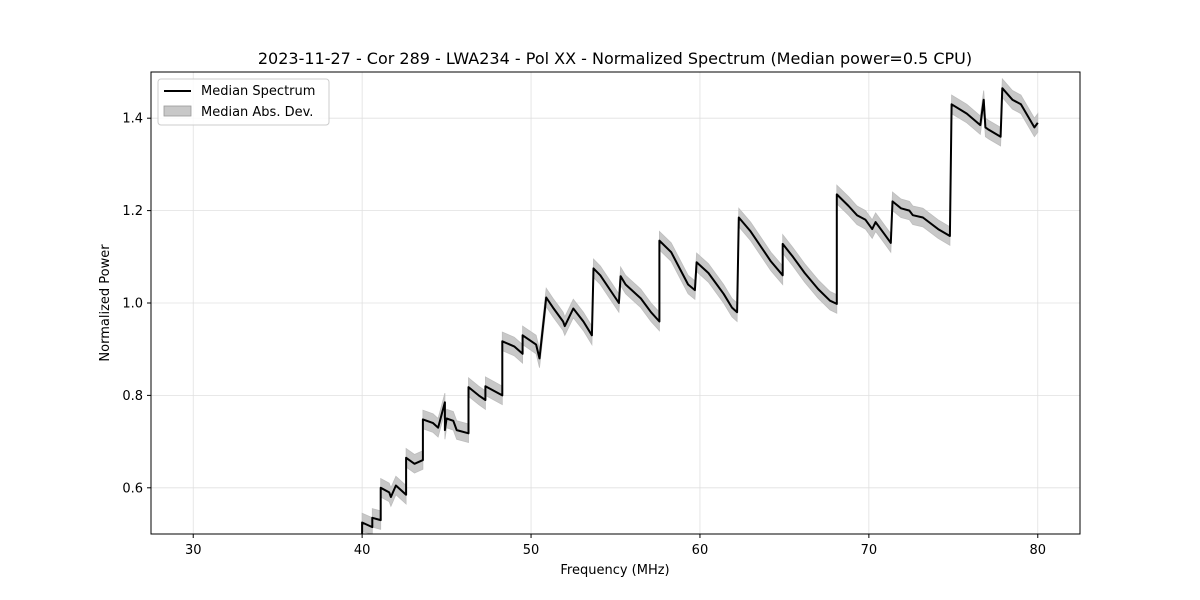 Image resolution: width=1200 pixels, height=600 pixels. Describe the element at coordinates (531, 550) in the screenshot. I see `x-tick-label: 50` at that location.